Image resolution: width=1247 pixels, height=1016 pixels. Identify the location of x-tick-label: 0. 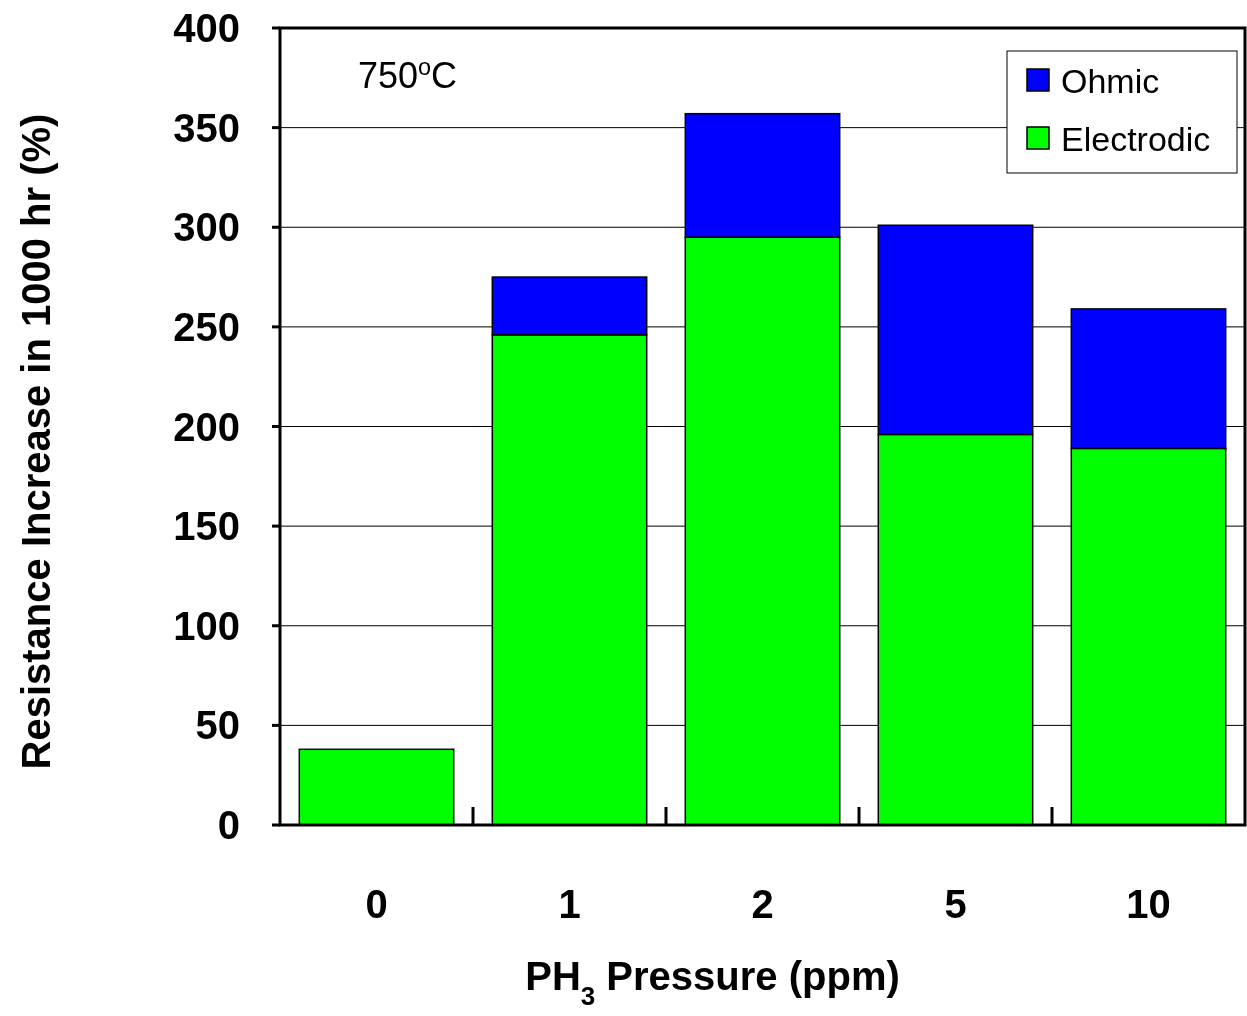
(376, 904).